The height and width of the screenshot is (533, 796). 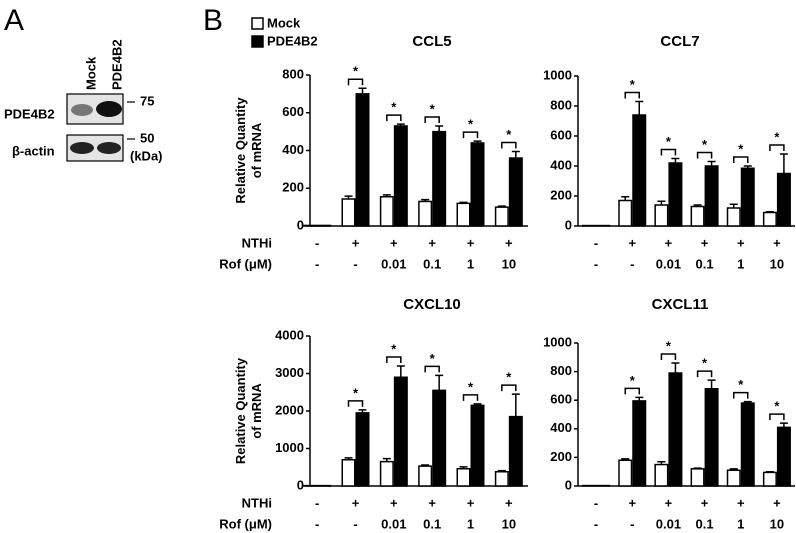 What do you see at coordinates (257, 502) in the screenshot?
I see `x-row-label: NTHi` at bounding box center [257, 502].